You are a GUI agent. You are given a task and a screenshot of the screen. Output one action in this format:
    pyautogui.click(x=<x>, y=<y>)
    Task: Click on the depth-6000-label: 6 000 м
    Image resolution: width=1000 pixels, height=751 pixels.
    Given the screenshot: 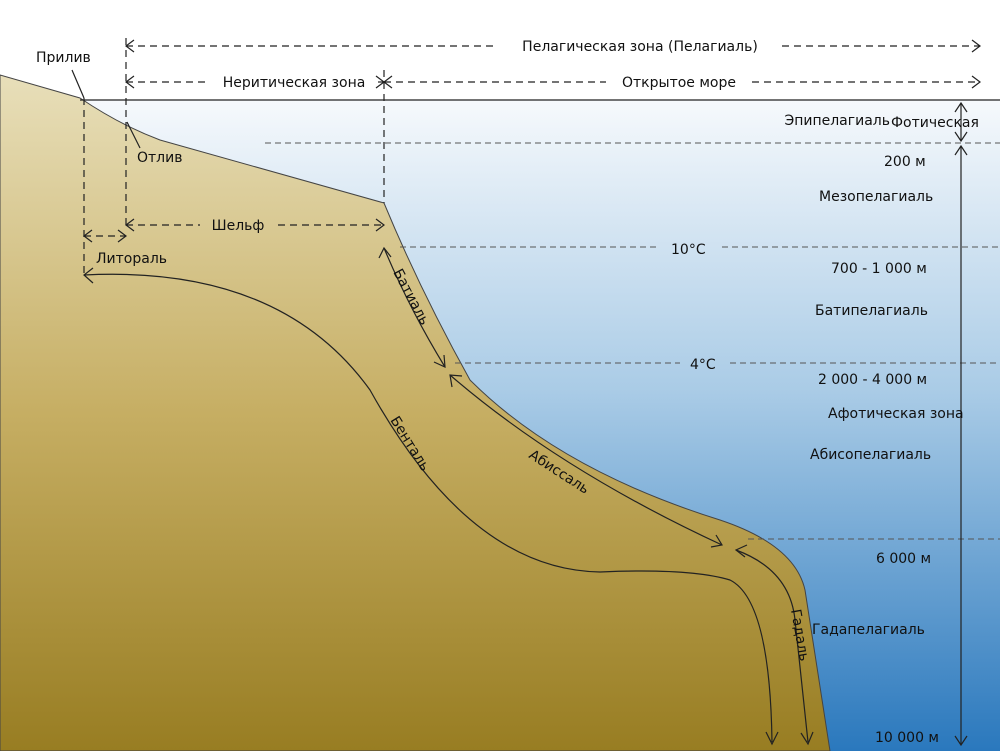 What is the action you would take?
    pyautogui.click(x=903, y=559)
    